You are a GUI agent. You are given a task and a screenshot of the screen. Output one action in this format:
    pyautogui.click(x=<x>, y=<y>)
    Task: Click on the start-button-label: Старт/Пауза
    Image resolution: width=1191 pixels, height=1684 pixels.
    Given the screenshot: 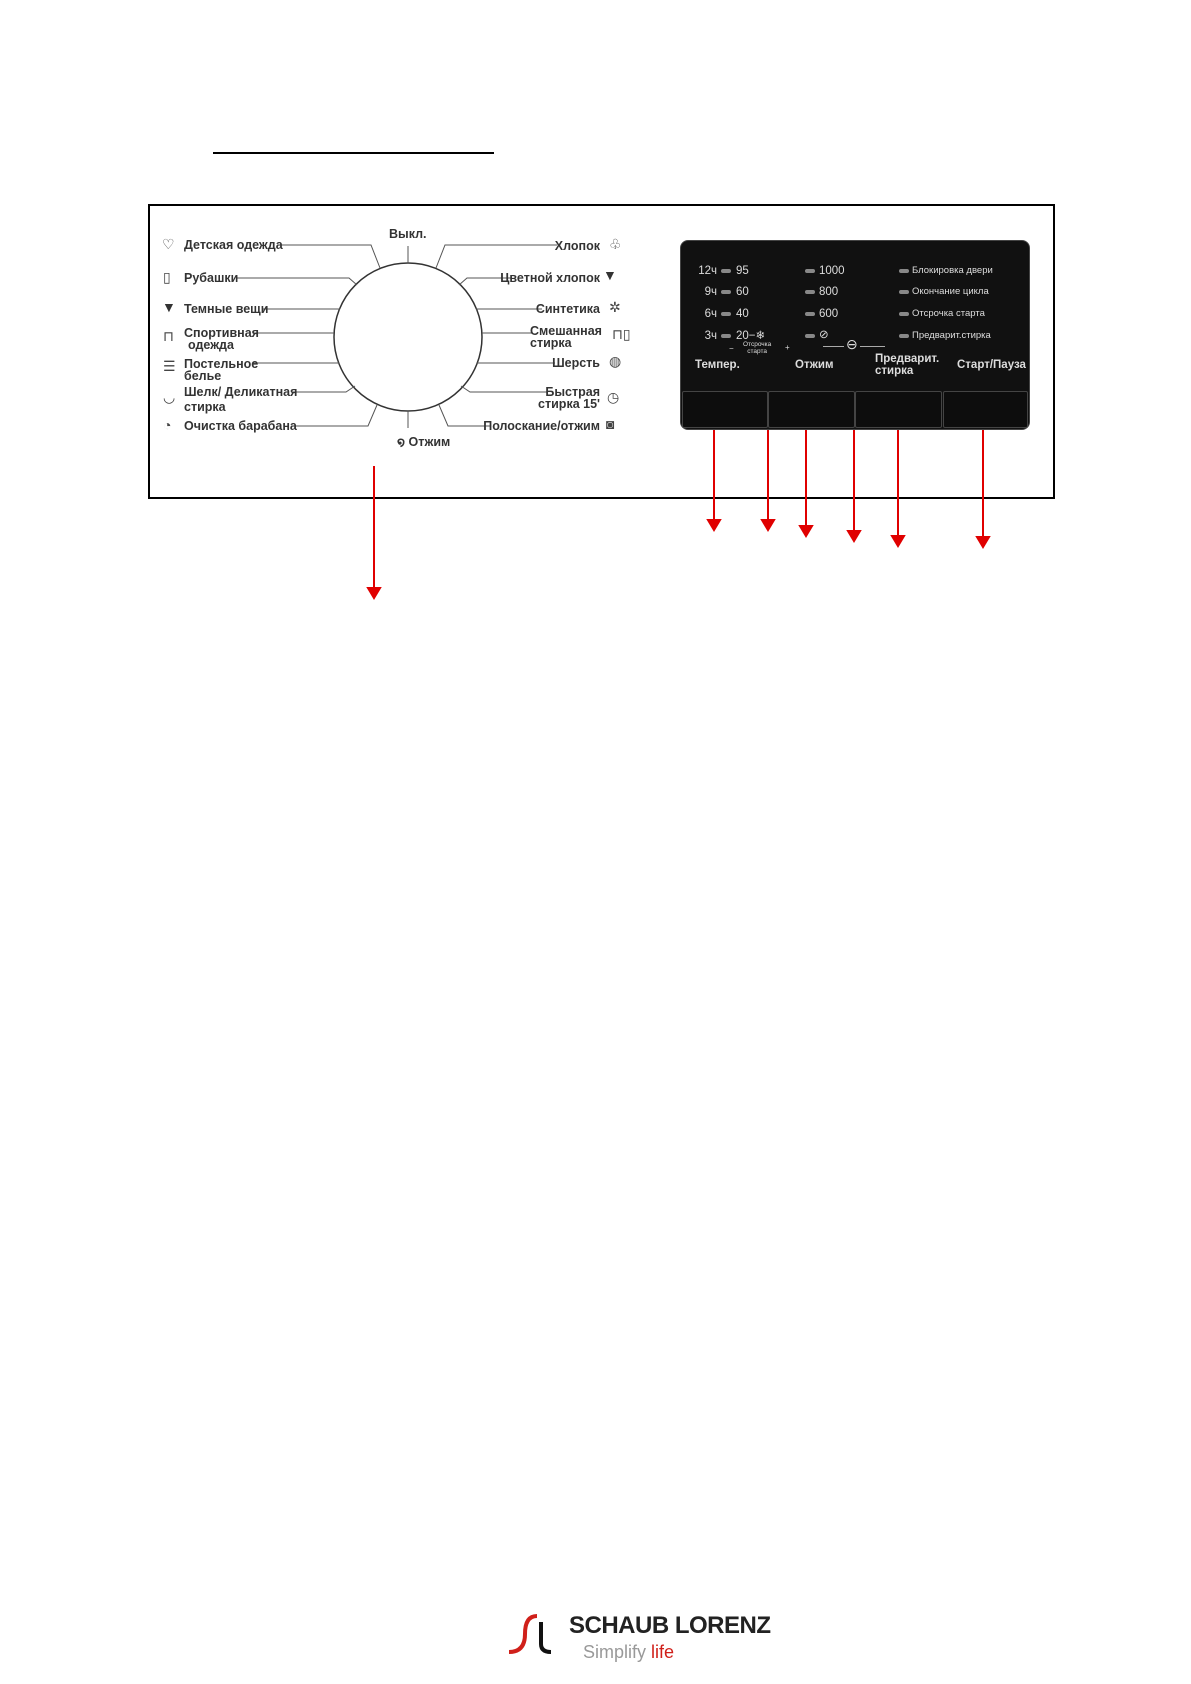 What is the action you would take?
    pyautogui.click(x=991, y=365)
    